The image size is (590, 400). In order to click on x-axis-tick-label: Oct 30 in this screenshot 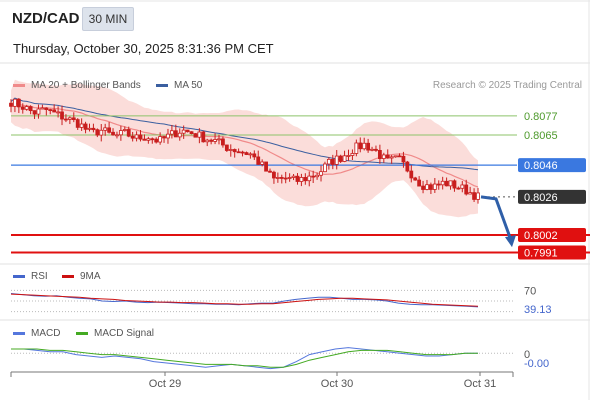, I will do `click(337, 384)`.